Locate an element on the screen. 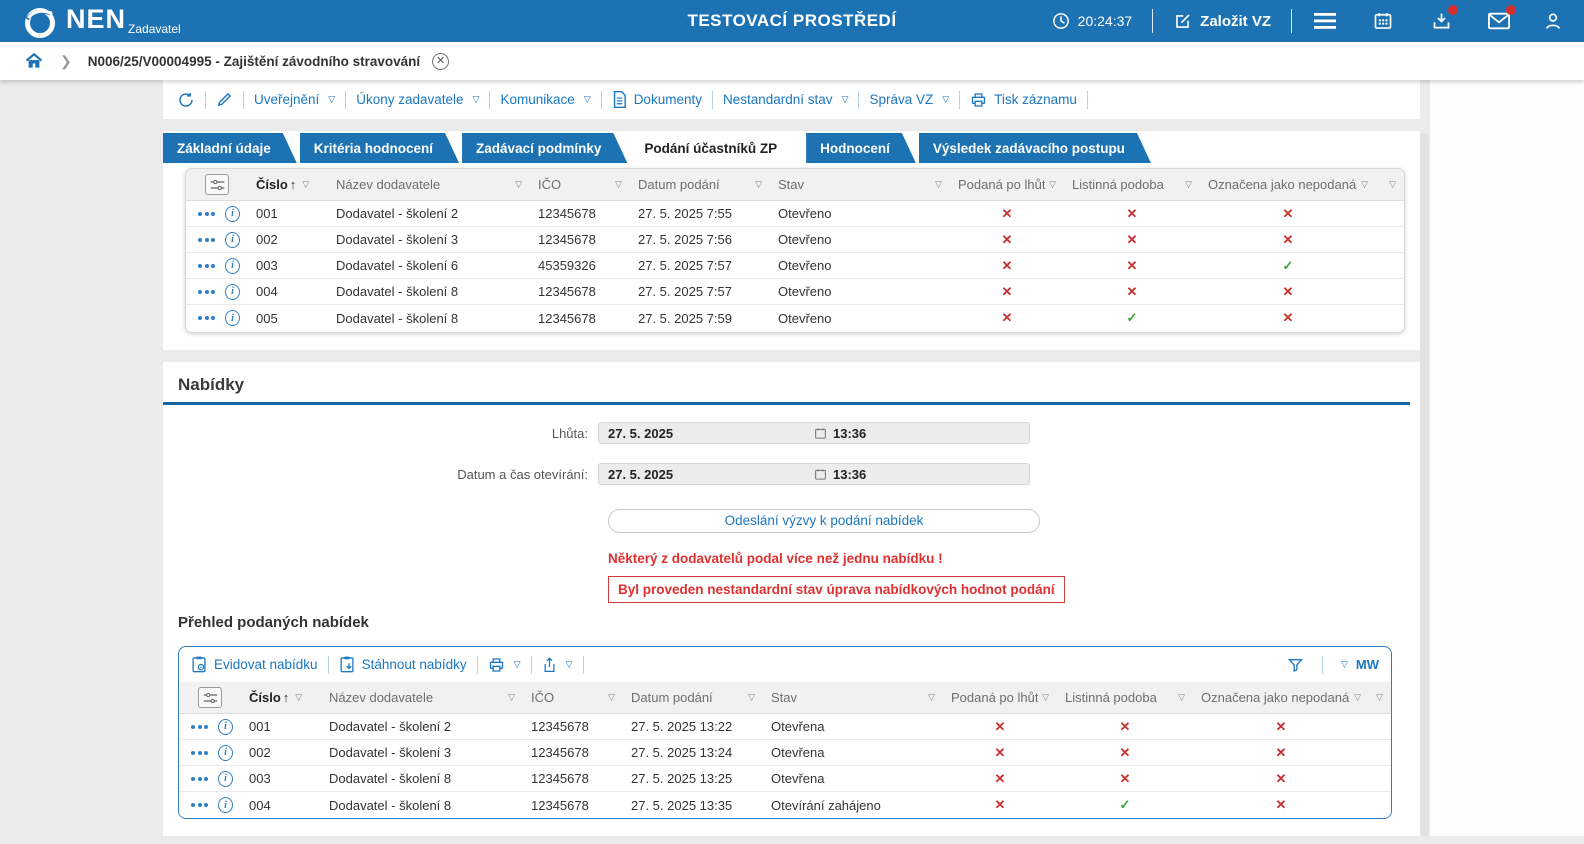 Image resolution: width=1584 pixels, height=844 pixels. toolbar-item: Komunikace ▽ is located at coordinates (545, 99).